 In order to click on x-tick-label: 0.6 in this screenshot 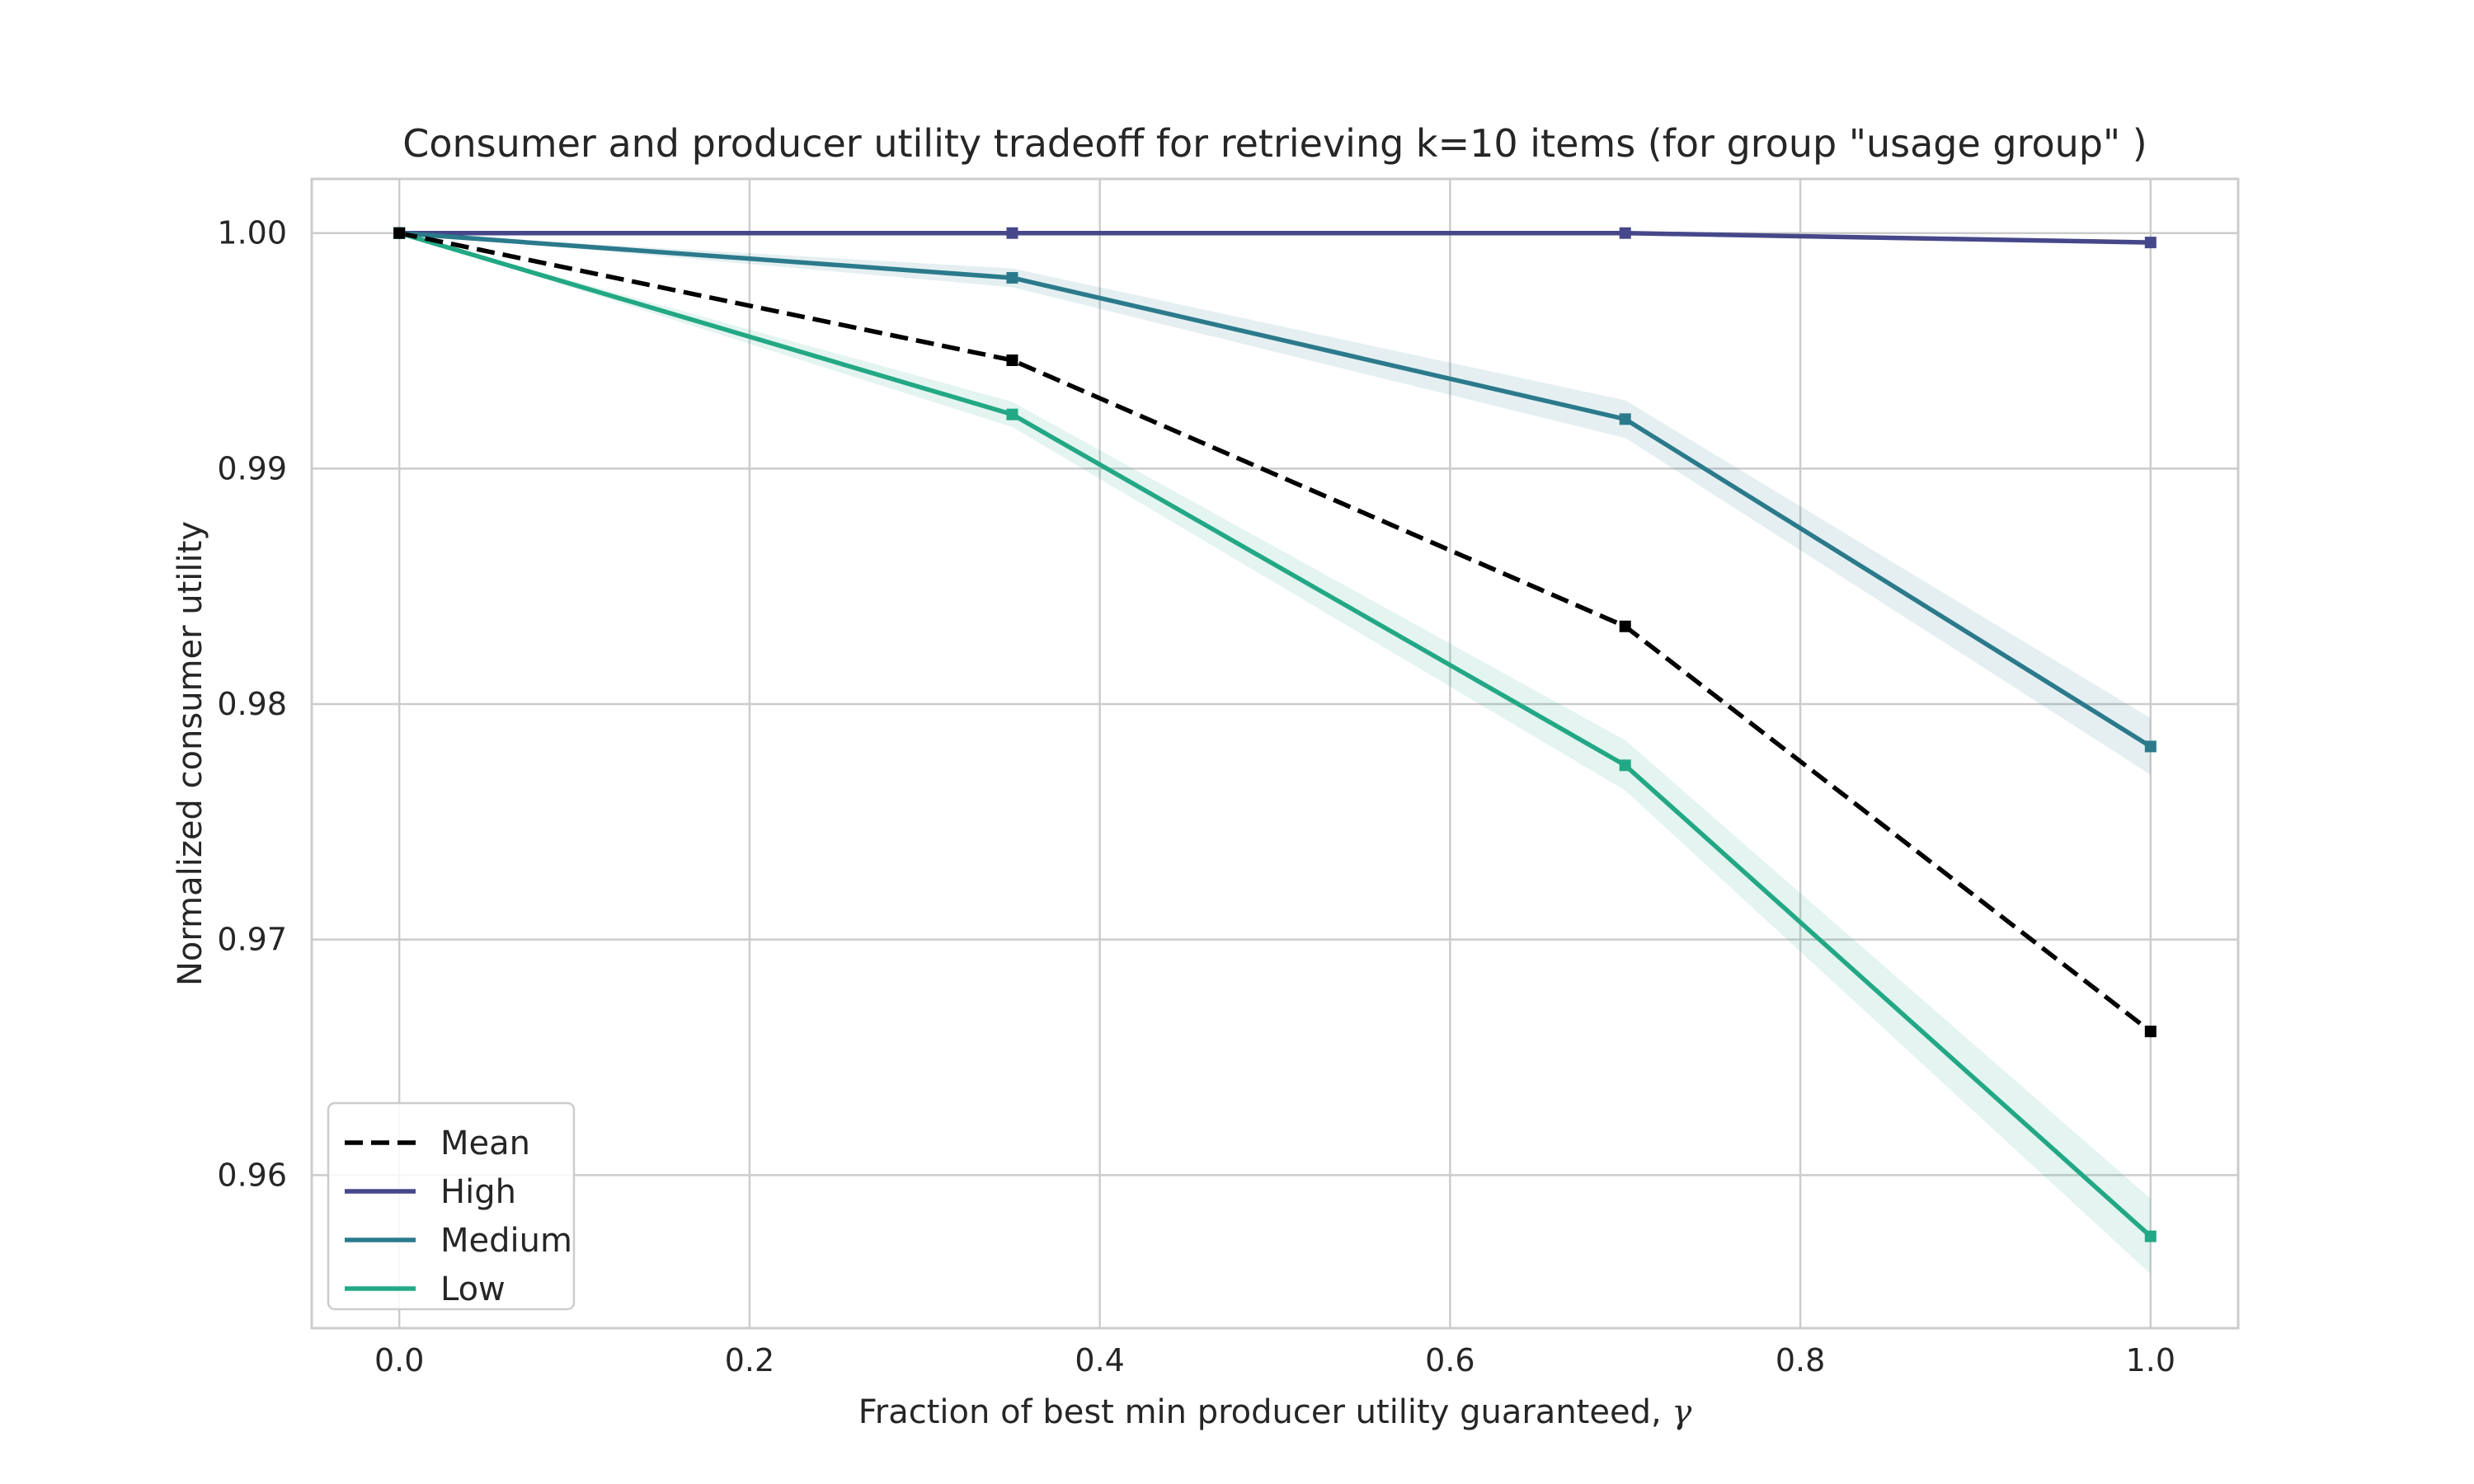, I will do `click(1450, 1360)`.